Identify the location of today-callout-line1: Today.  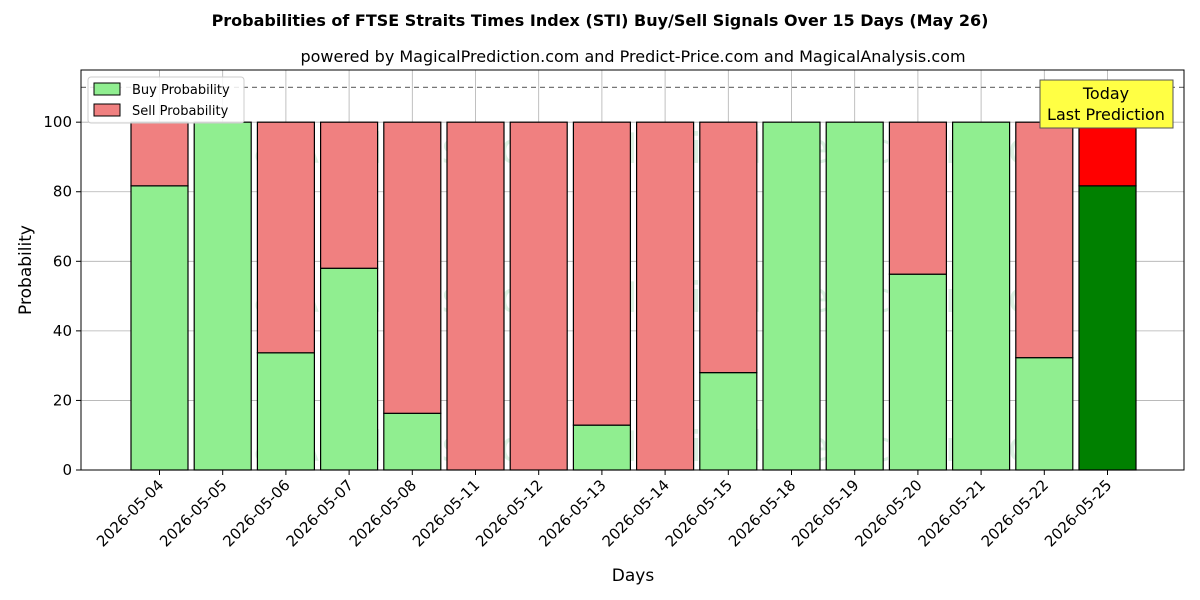
(1105, 93).